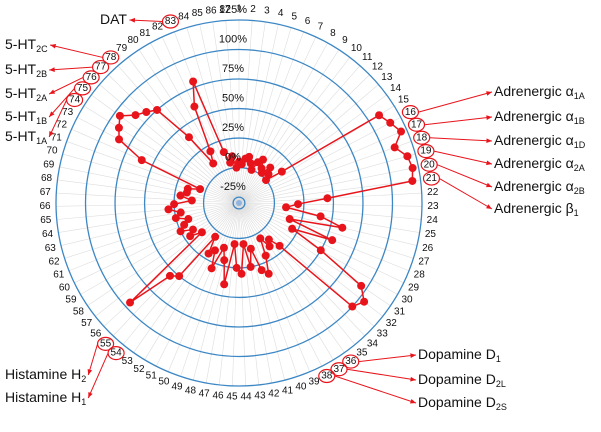 Image resolution: width=601 pixels, height=432 pixels. I want to click on callout-sub: 1D, so click(580, 145).